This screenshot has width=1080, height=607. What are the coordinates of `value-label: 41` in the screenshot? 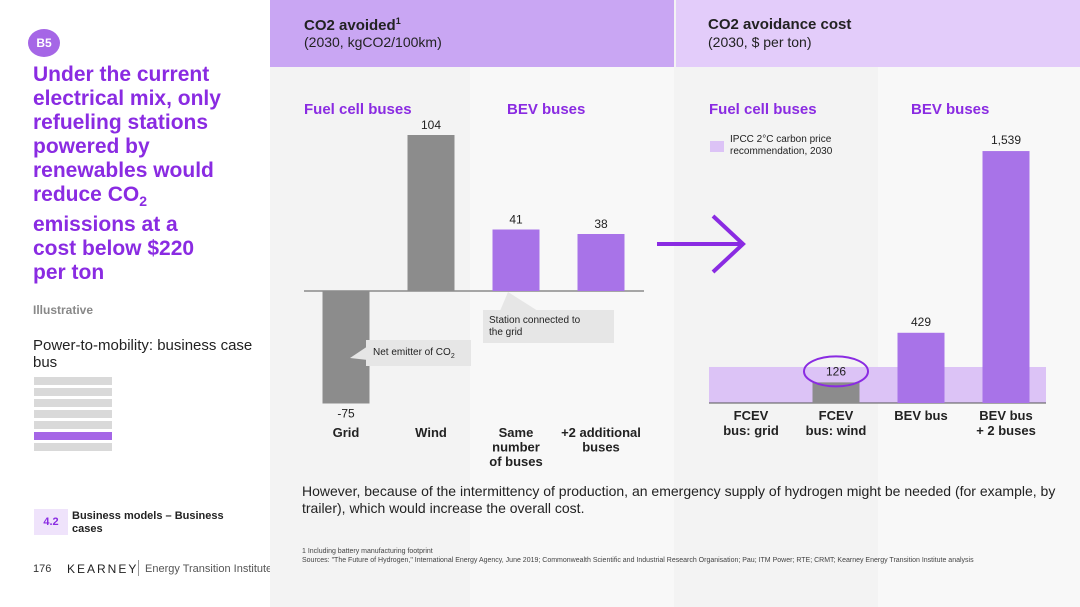 It's located at (516, 220).